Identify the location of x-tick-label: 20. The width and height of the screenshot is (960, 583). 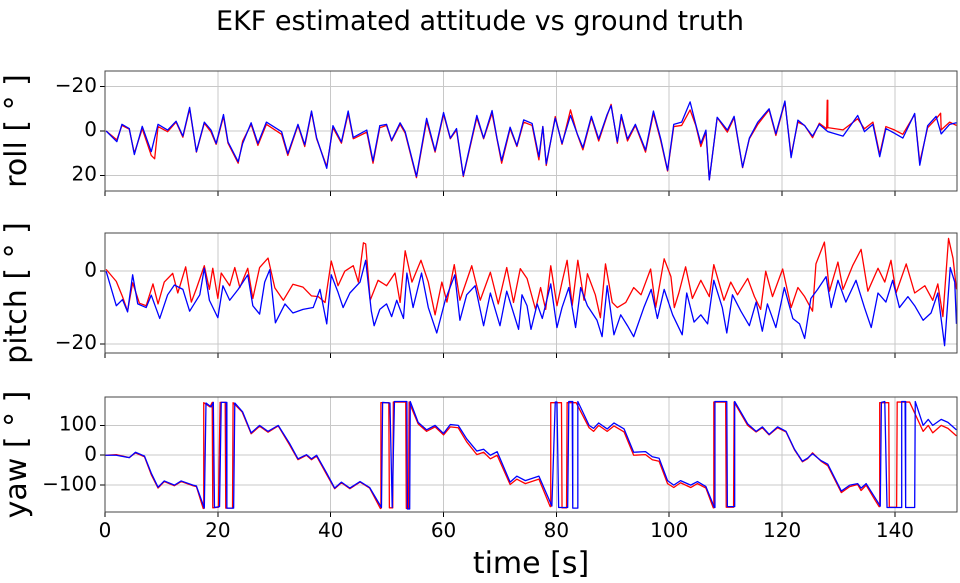
(218, 530).